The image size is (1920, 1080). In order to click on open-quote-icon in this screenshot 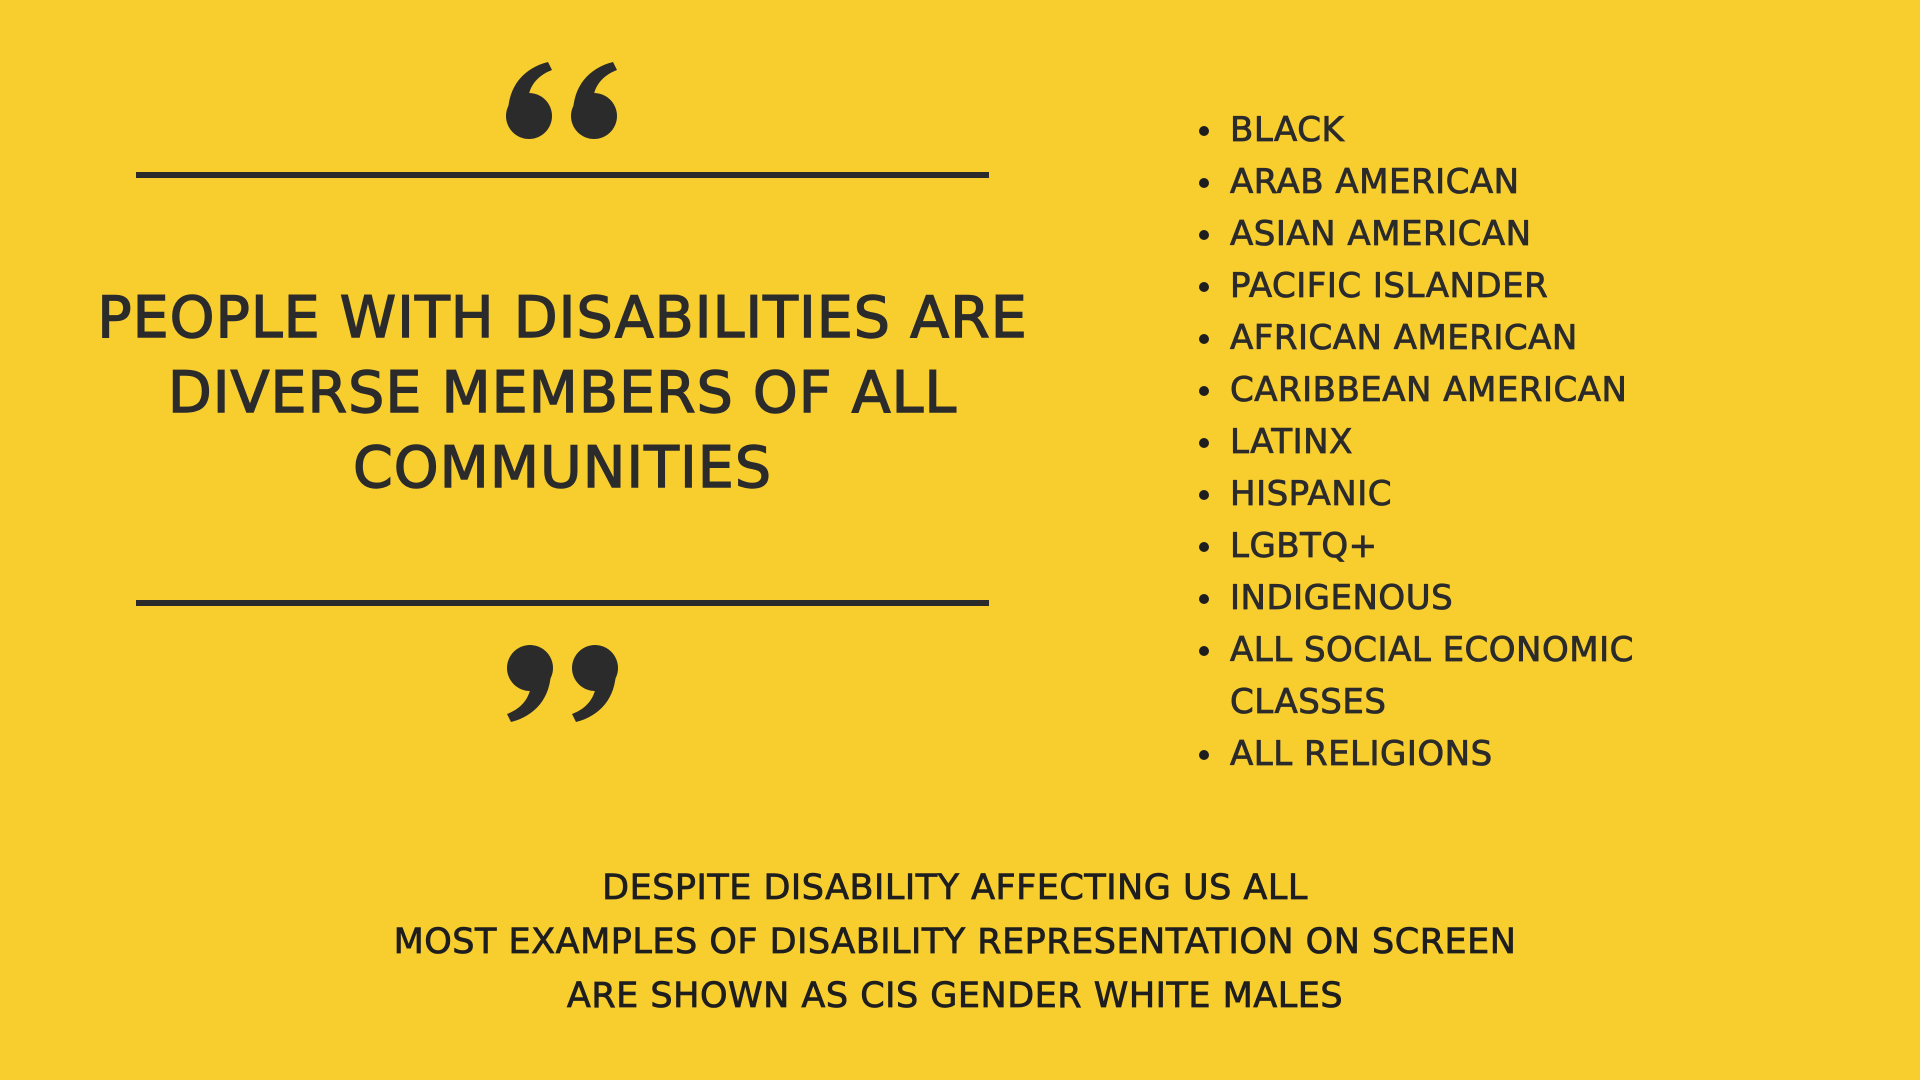, I will do `click(561, 100)`.